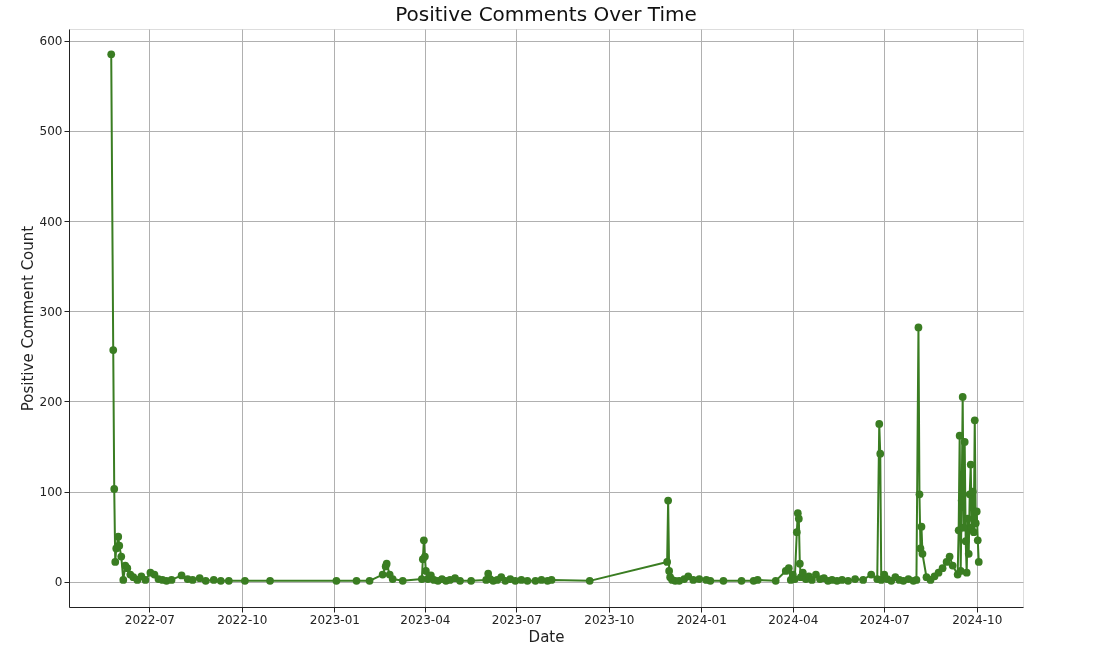 The height and width of the screenshot is (664, 1093). What do you see at coordinates (51, 41) in the screenshot?
I see `y-tick-label: 600` at bounding box center [51, 41].